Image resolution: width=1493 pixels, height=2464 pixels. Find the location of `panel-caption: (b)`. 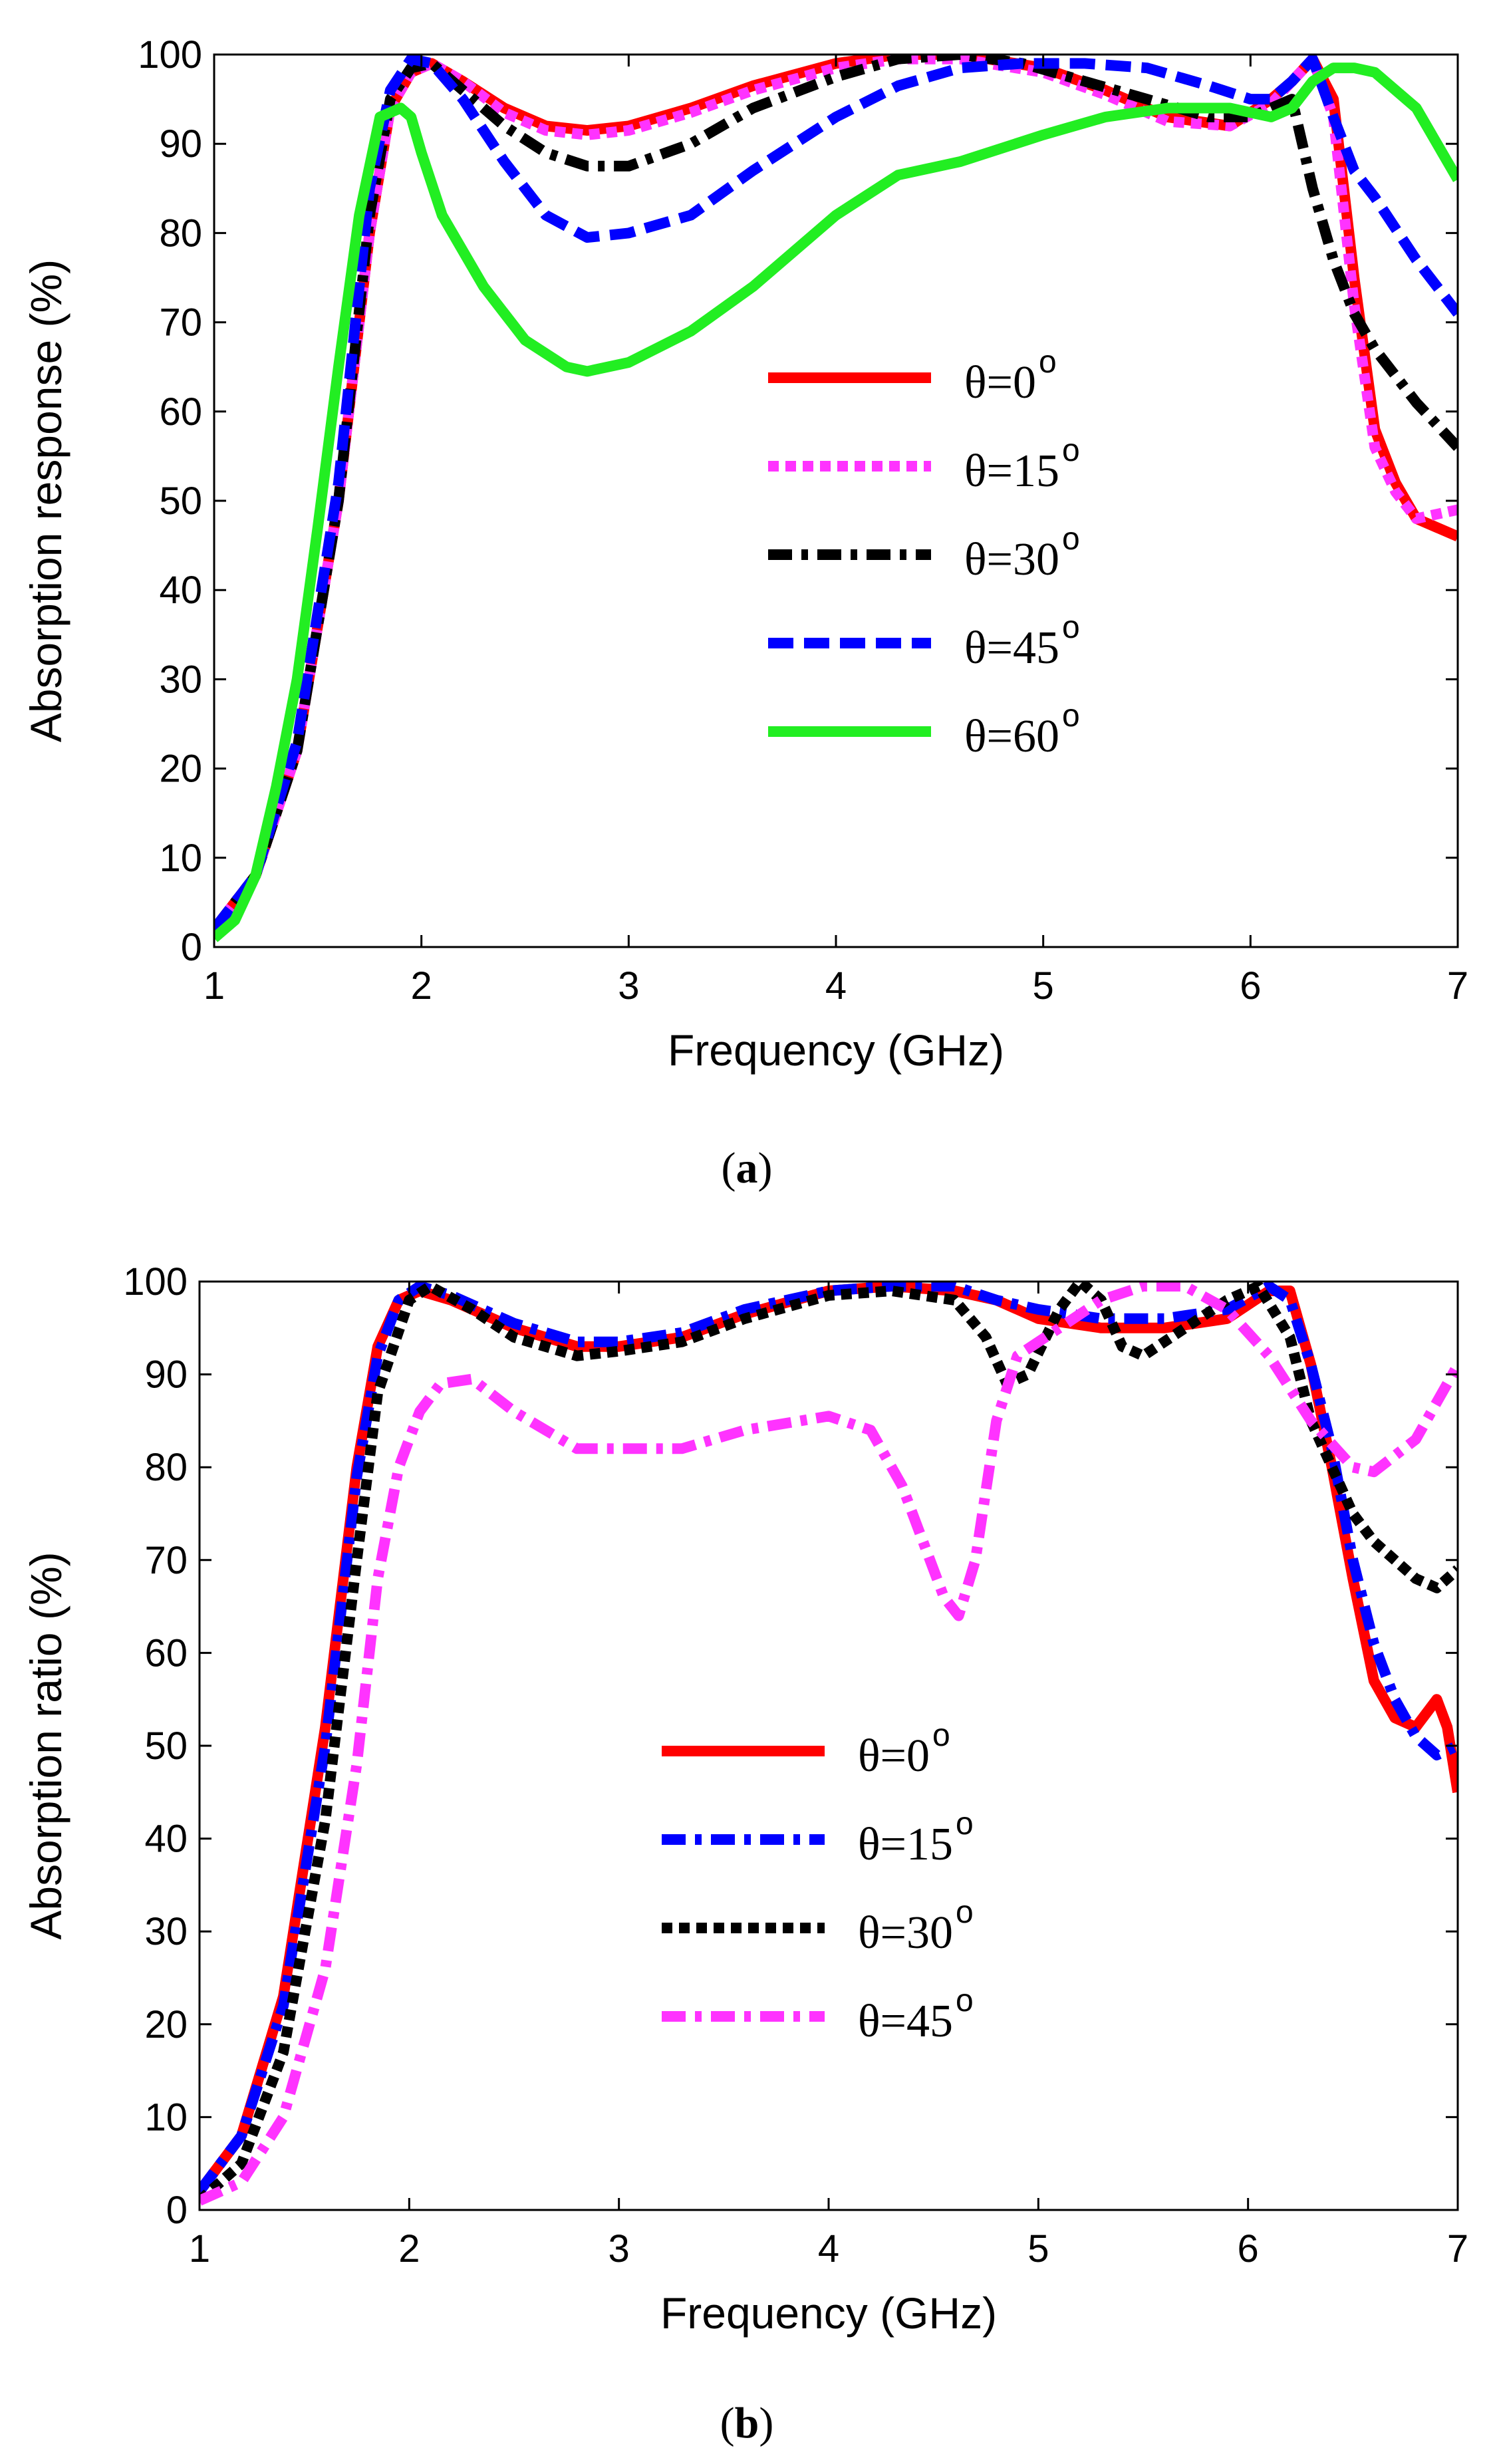

panel-caption: (b) is located at coordinates (747, 2423).